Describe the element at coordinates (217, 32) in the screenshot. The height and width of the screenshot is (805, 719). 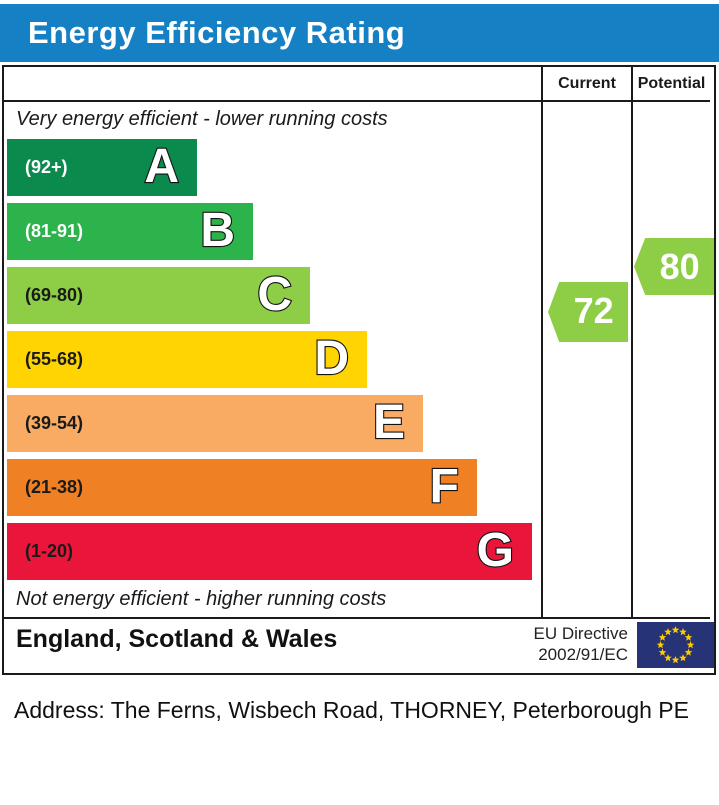
I see `page-title: Energy Efficiency Rating` at that location.